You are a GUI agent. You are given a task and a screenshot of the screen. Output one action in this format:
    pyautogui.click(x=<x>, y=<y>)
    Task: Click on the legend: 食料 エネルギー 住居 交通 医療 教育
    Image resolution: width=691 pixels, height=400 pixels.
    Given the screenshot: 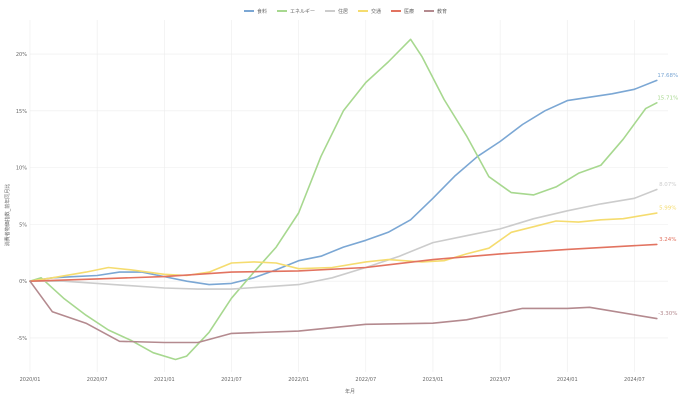 What is the action you would take?
    pyautogui.click(x=345, y=11)
    